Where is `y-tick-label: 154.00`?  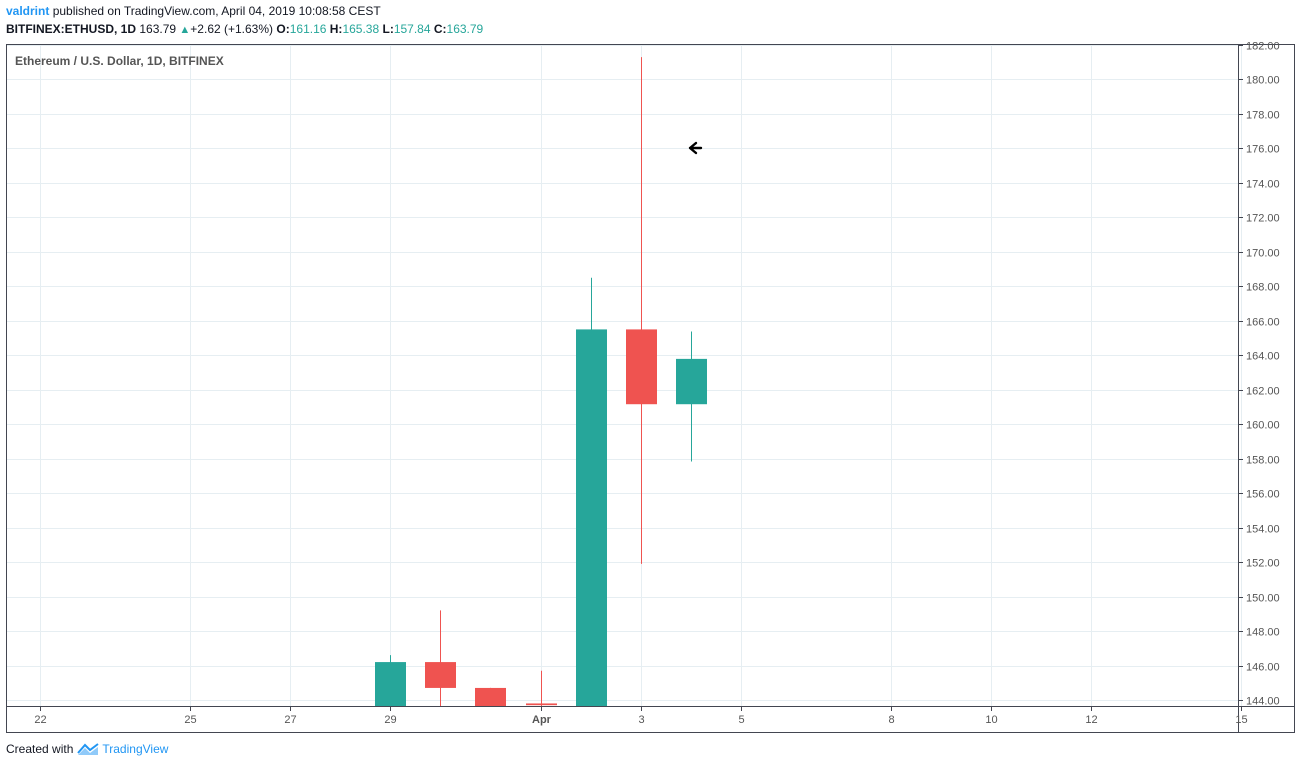
y-tick-label: 154.00 is located at coordinates (1263, 530).